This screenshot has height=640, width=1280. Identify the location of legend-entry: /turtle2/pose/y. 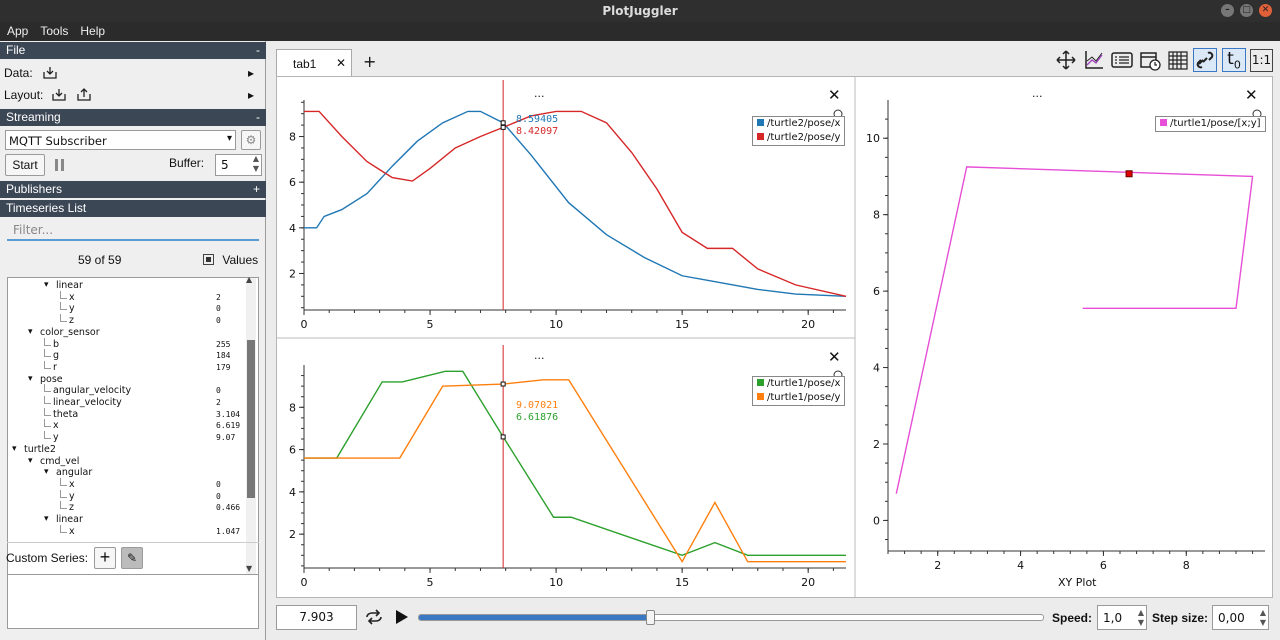
(798, 138).